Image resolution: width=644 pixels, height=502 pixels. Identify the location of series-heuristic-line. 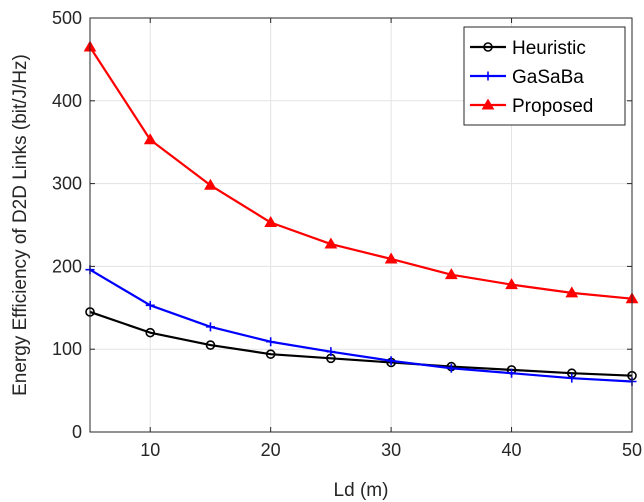
(361, 343).